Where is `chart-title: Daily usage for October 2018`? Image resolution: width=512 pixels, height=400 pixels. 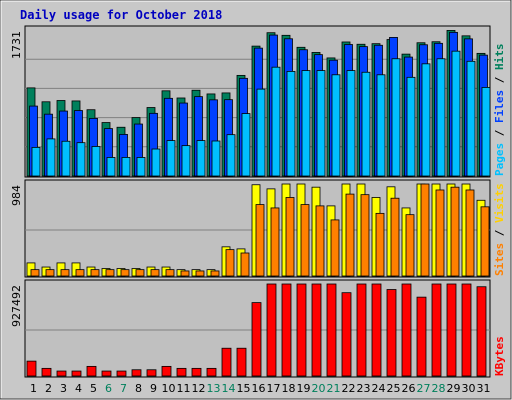
chart-title: Daily usage for October 2018 is located at coordinates (121, 15).